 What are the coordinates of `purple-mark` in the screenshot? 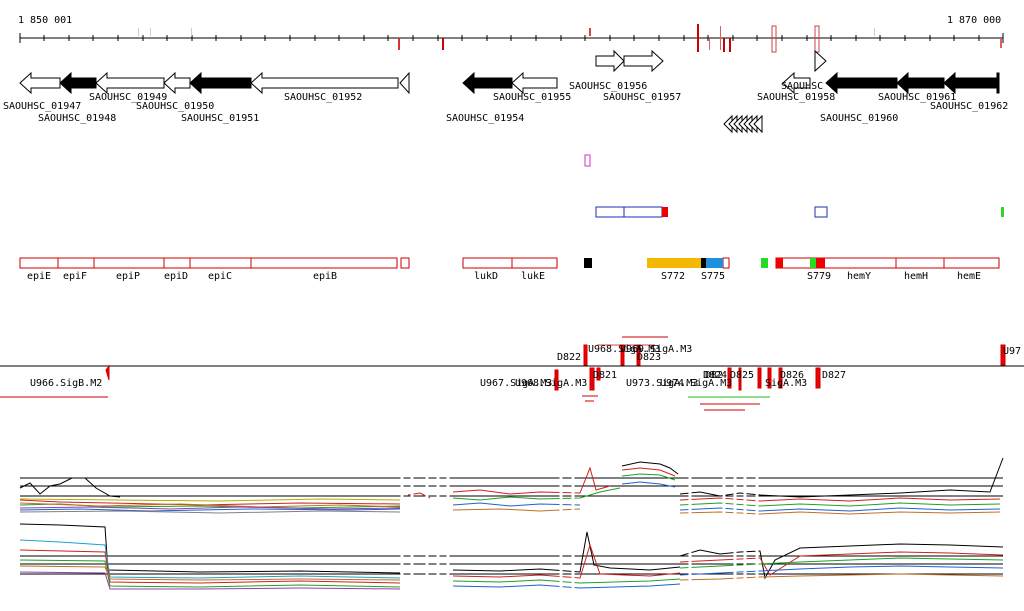 It's located at (587, 160).